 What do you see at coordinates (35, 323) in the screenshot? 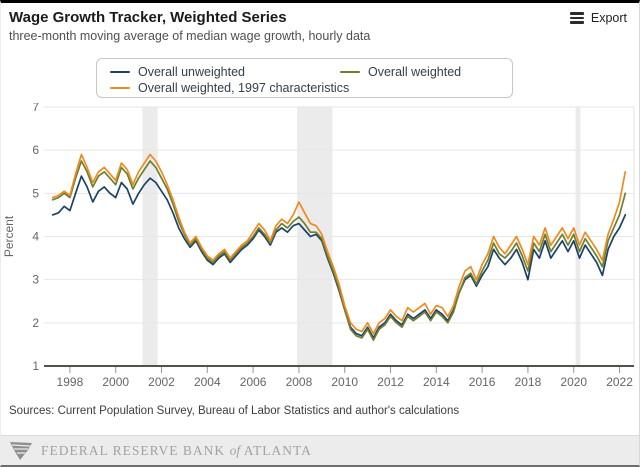
I see `y-tick-label: 2` at bounding box center [35, 323].